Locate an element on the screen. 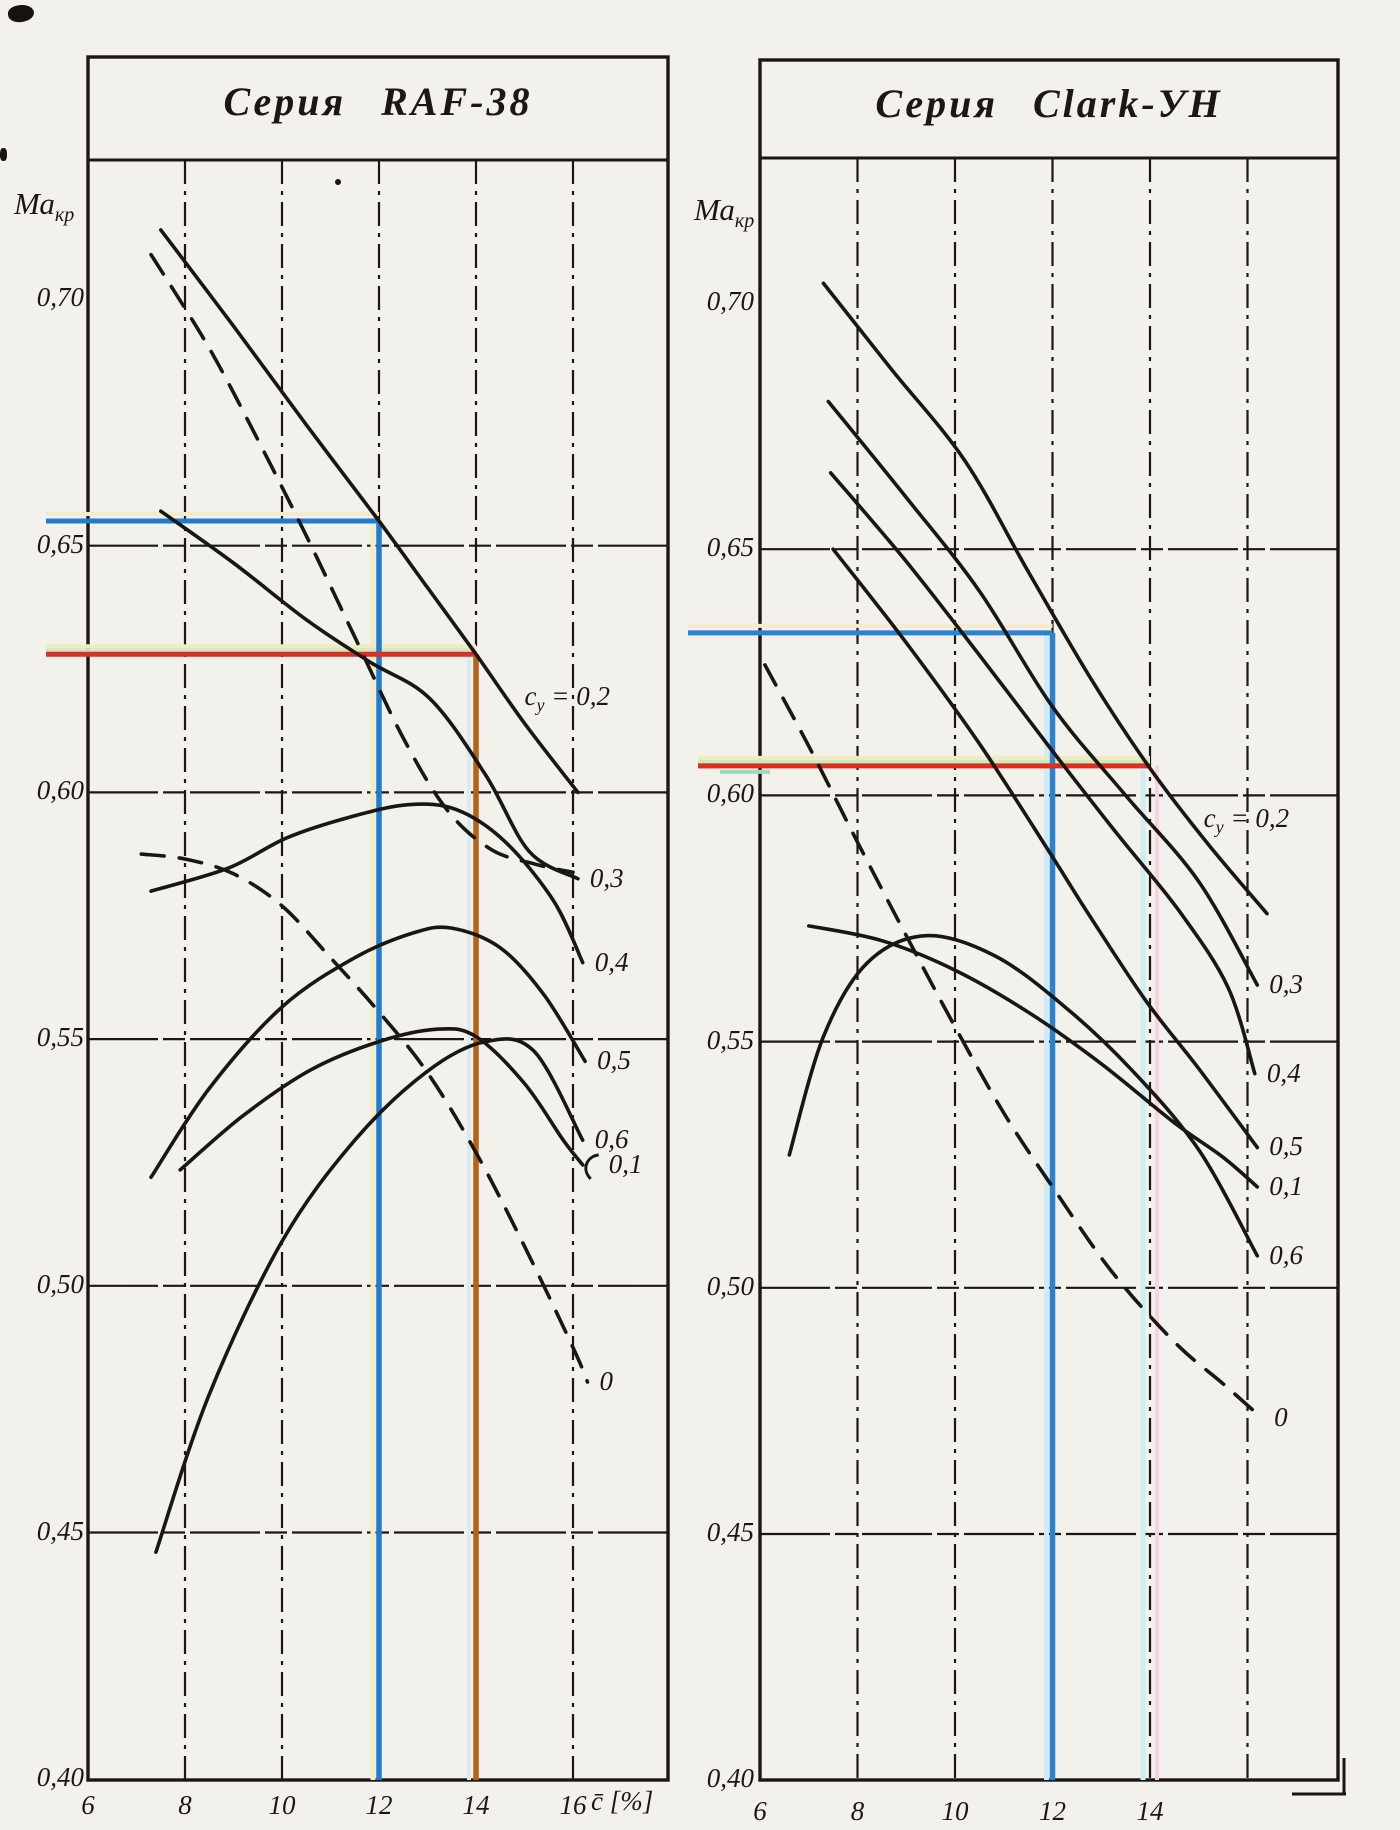 This screenshot has width=1400, height=1830. y-axis-label-raf38: Макр is located at coordinates (44, 206).